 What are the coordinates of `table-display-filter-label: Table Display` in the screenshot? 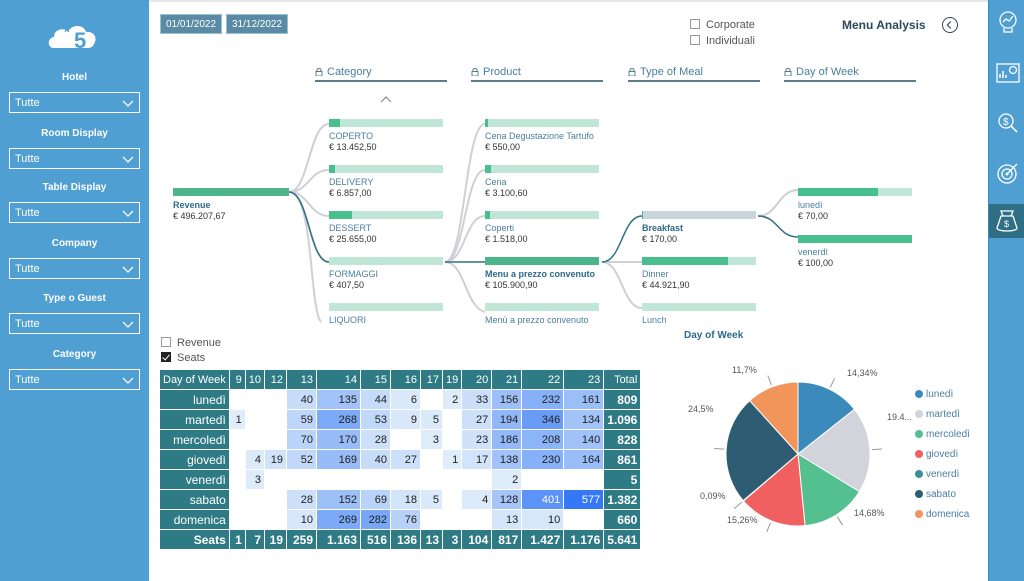 It's located at (74, 187).